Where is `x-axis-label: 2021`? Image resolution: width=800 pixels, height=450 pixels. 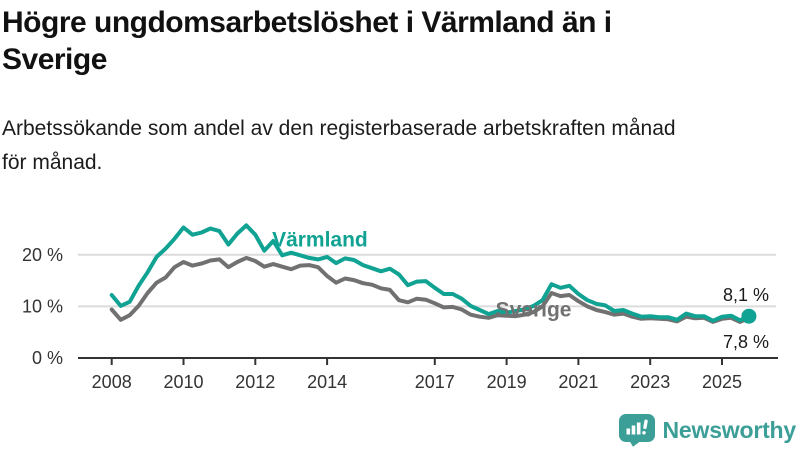 x-axis-label: 2021 is located at coordinates (578, 382).